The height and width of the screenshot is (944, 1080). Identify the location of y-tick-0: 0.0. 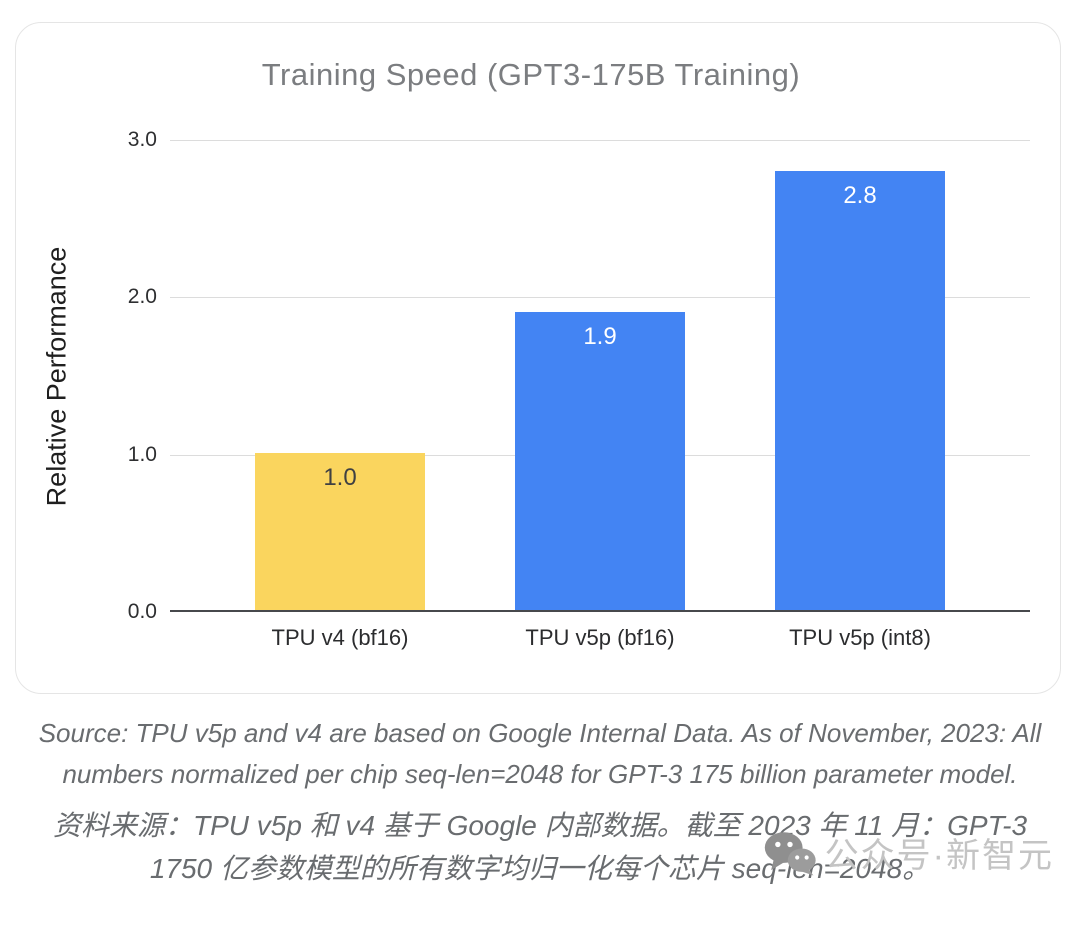
(142, 611).